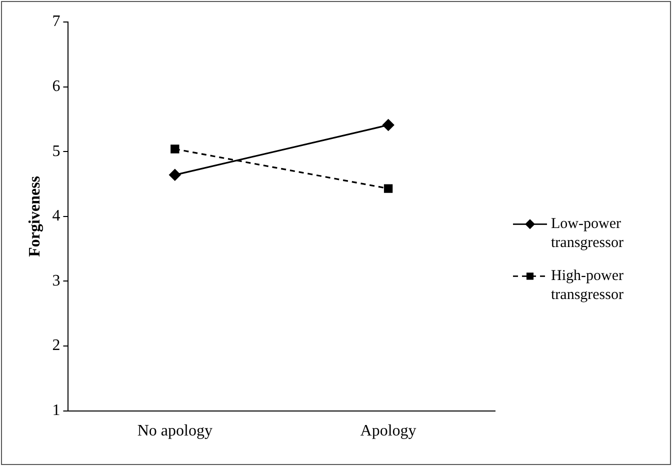  Describe the element at coordinates (587, 234) in the screenshot. I see `legend-label: Low-power transgressor` at that location.